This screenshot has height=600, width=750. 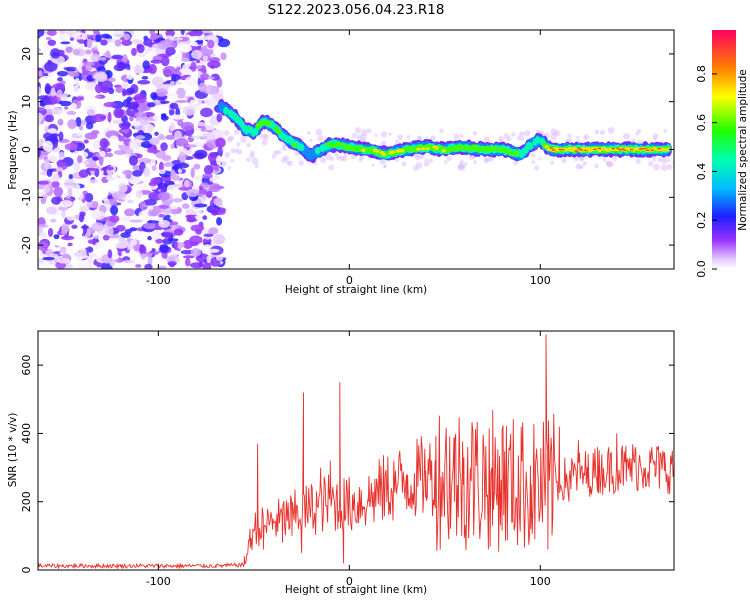 I want to click on colorbar-tick-label: 0.8, so click(x=701, y=74).